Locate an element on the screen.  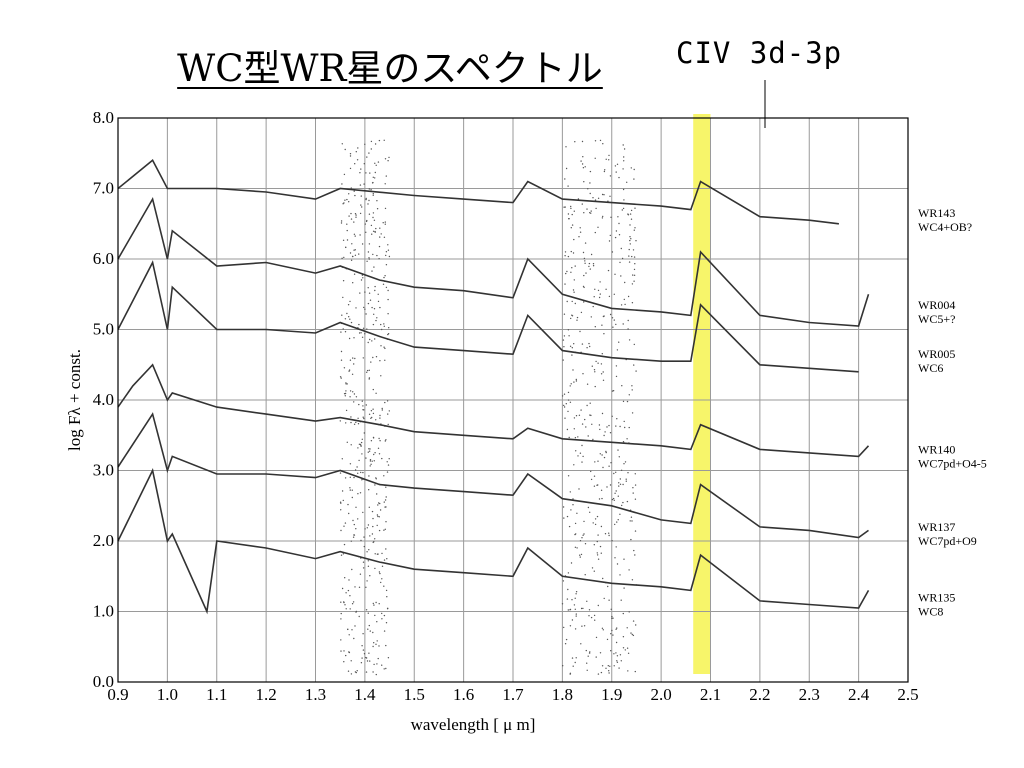
spectrum-line-wr004 is located at coordinates (493, 261).